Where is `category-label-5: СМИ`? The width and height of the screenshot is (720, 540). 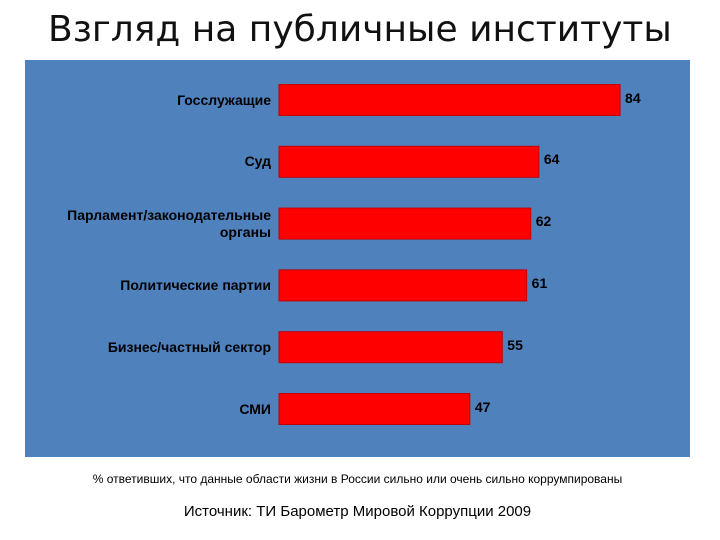
category-label-5: СМИ is located at coordinates (255, 408).